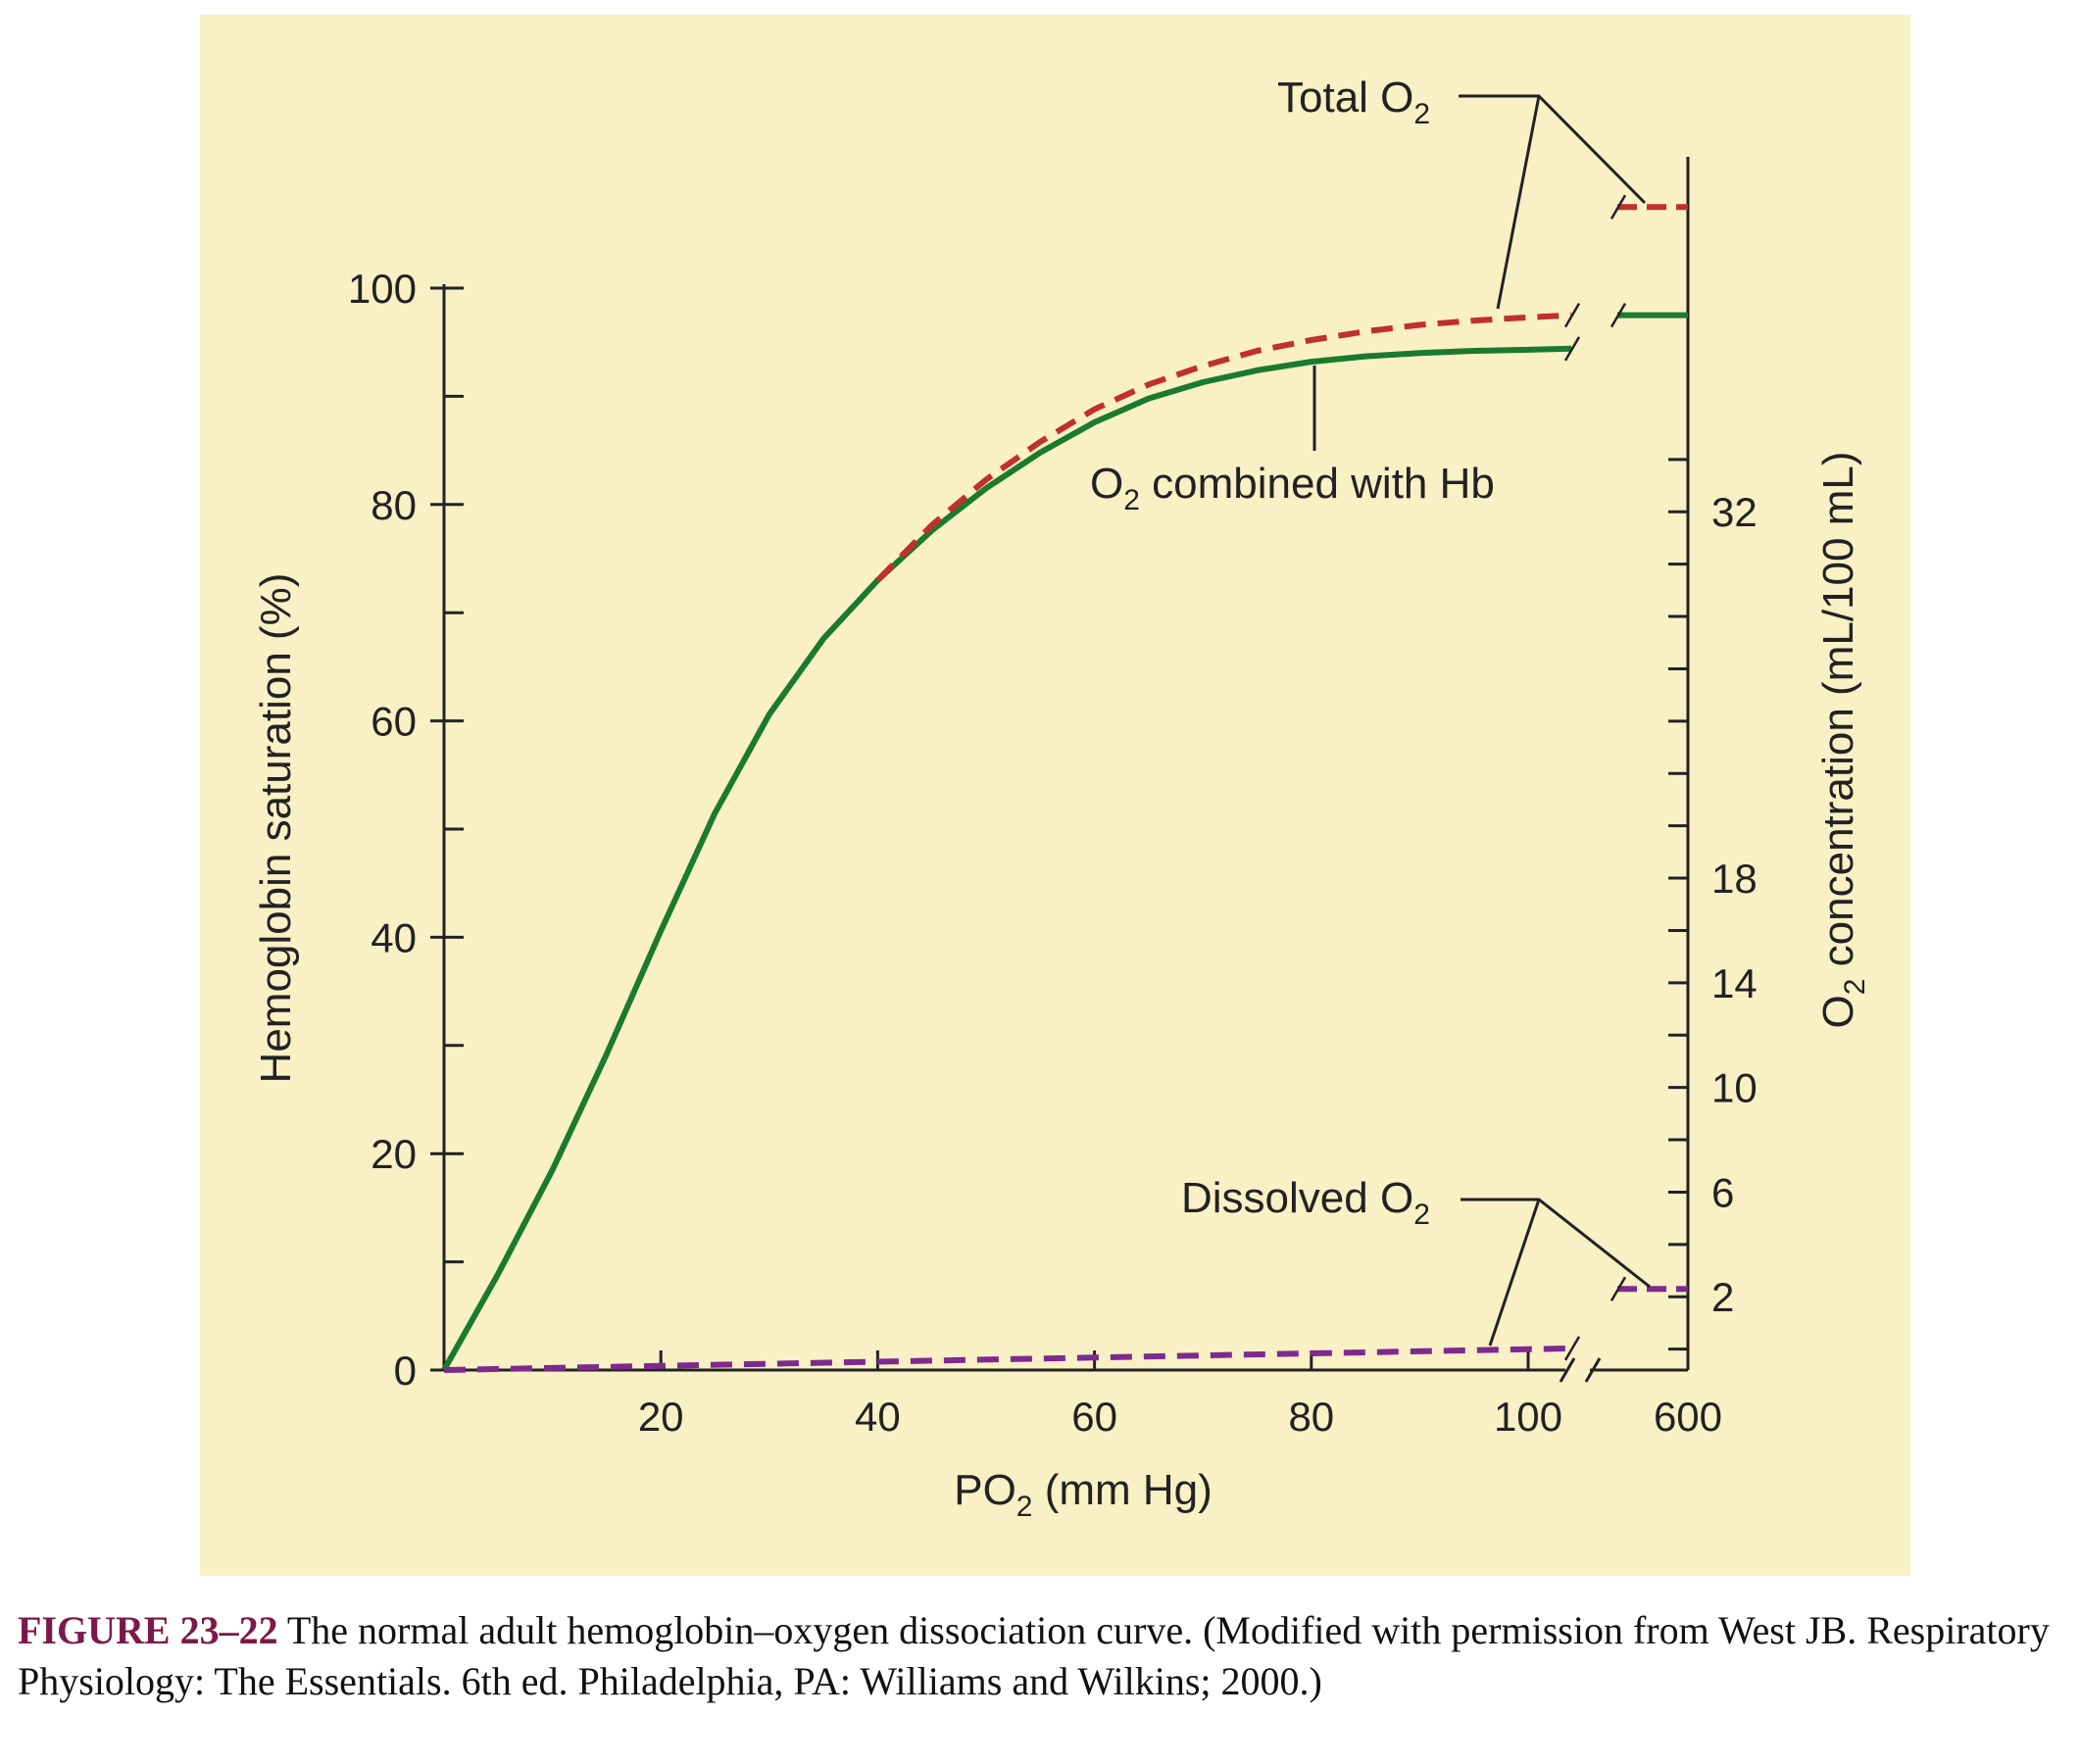 The width and height of the screenshot is (2080, 1764). What do you see at coordinates (1292, 488) in the screenshot?
I see `o2-combined-with-hb-label: O2 combined with Hb` at bounding box center [1292, 488].